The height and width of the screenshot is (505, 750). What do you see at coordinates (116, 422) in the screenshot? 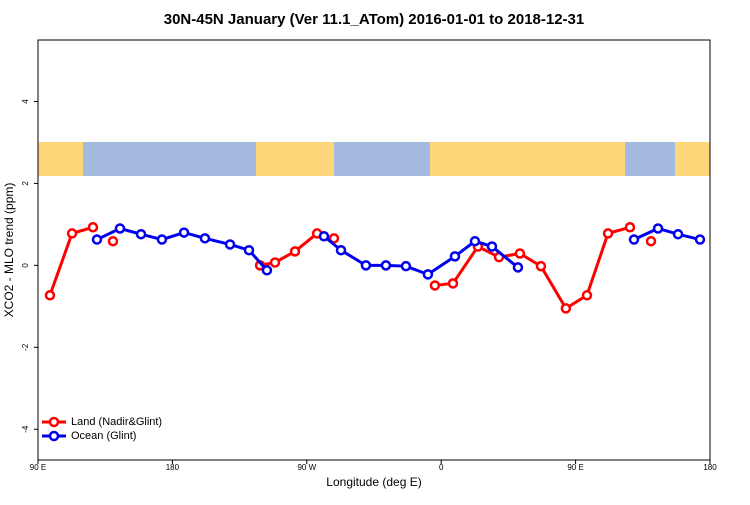
I see `legend-label: Land (Nadir&Glint)` at bounding box center [116, 422].